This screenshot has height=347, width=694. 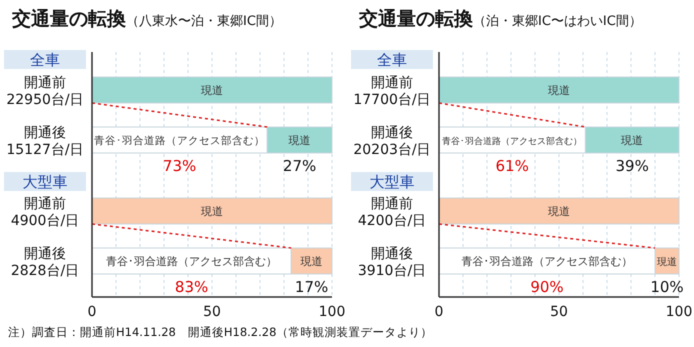 I want to click on chart-subtitle: （泊・東郷IC〜はわいIC間）, so click(x=557, y=21).